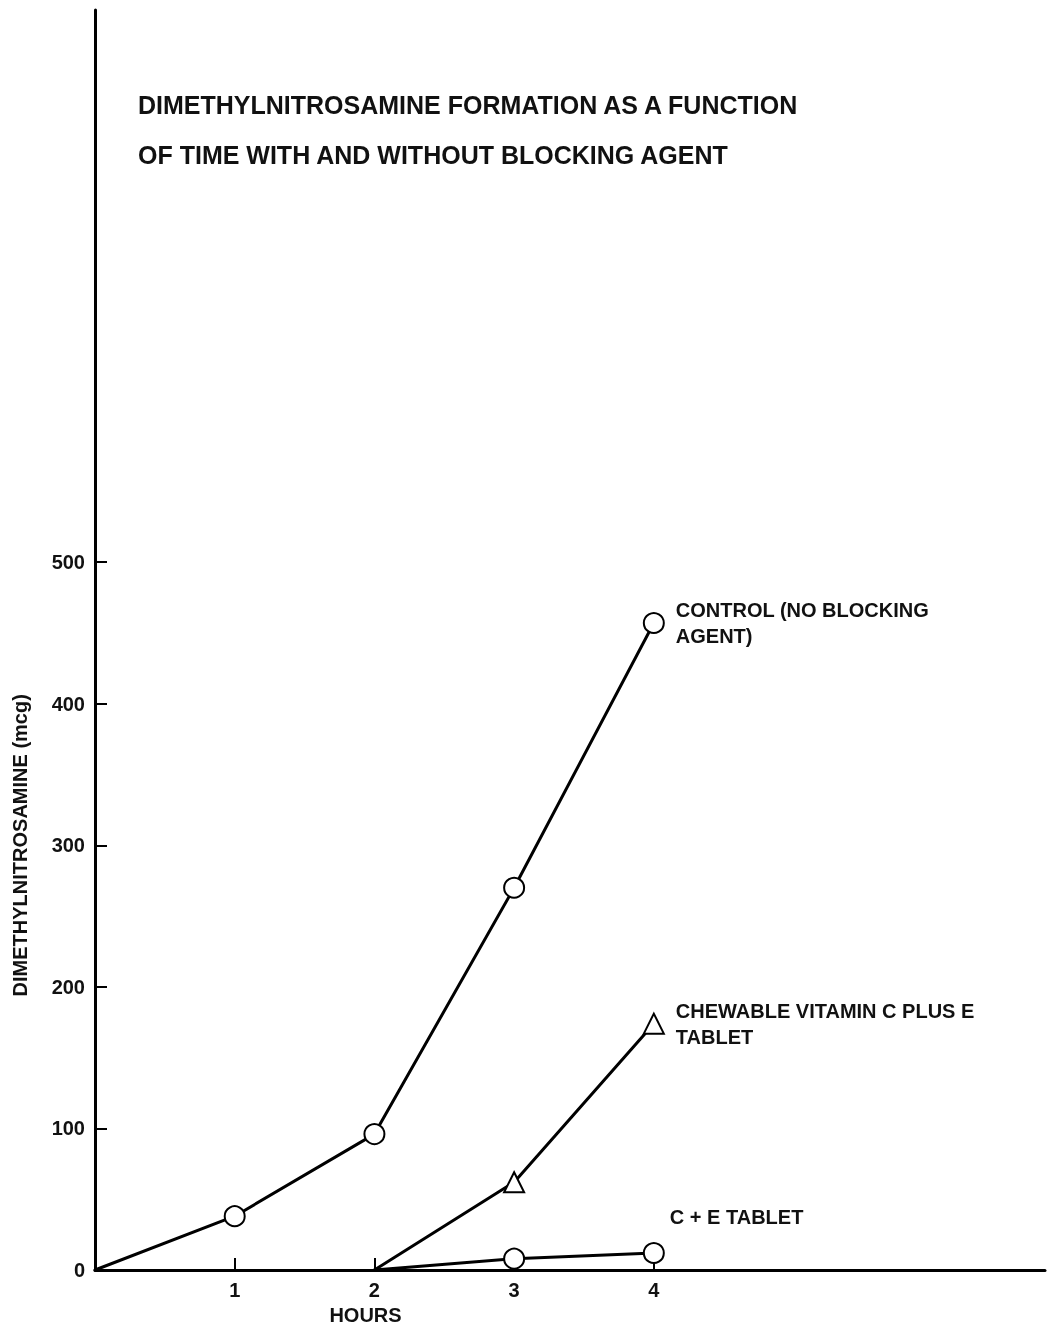  What do you see at coordinates (654, 1290) in the screenshot?
I see `x-tick-label: 4` at bounding box center [654, 1290].